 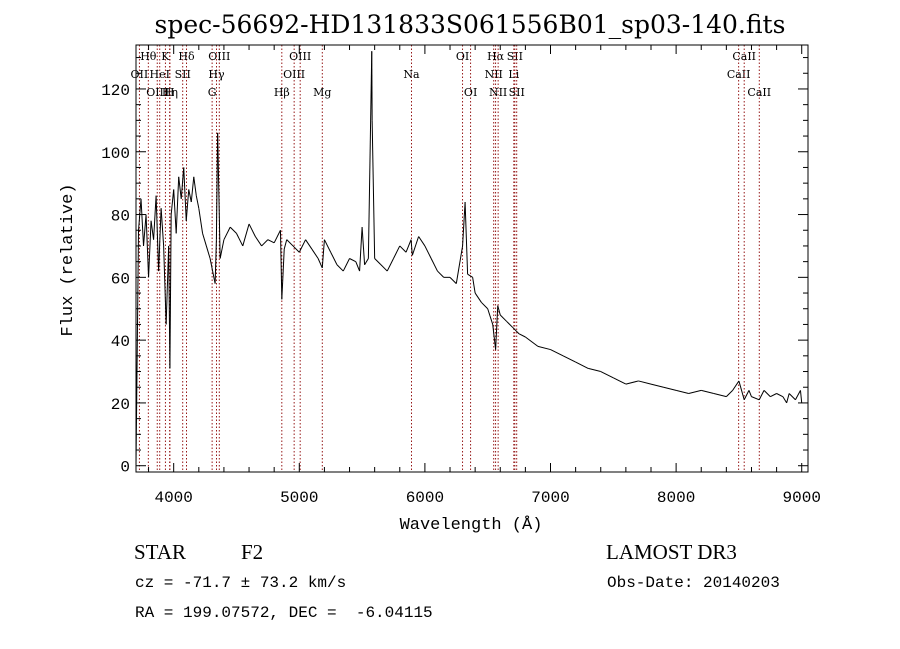 What do you see at coordinates (252, 552) in the screenshot?
I see `object-subclass: F2` at bounding box center [252, 552].